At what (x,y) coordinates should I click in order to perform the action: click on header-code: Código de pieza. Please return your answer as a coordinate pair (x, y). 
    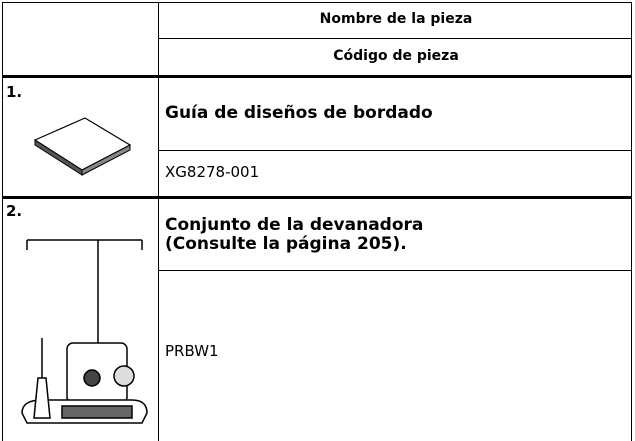
    Looking at the image, I should click on (396, 56).